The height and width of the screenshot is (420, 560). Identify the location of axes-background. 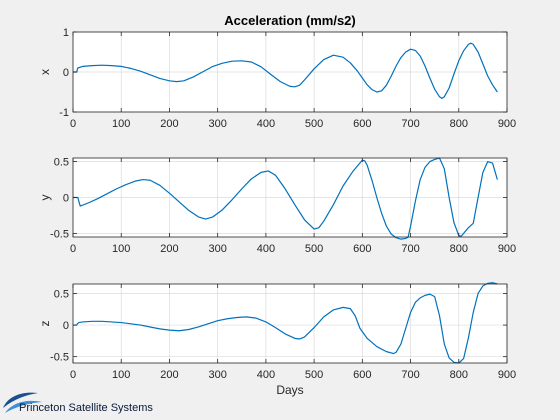
(290, 323).